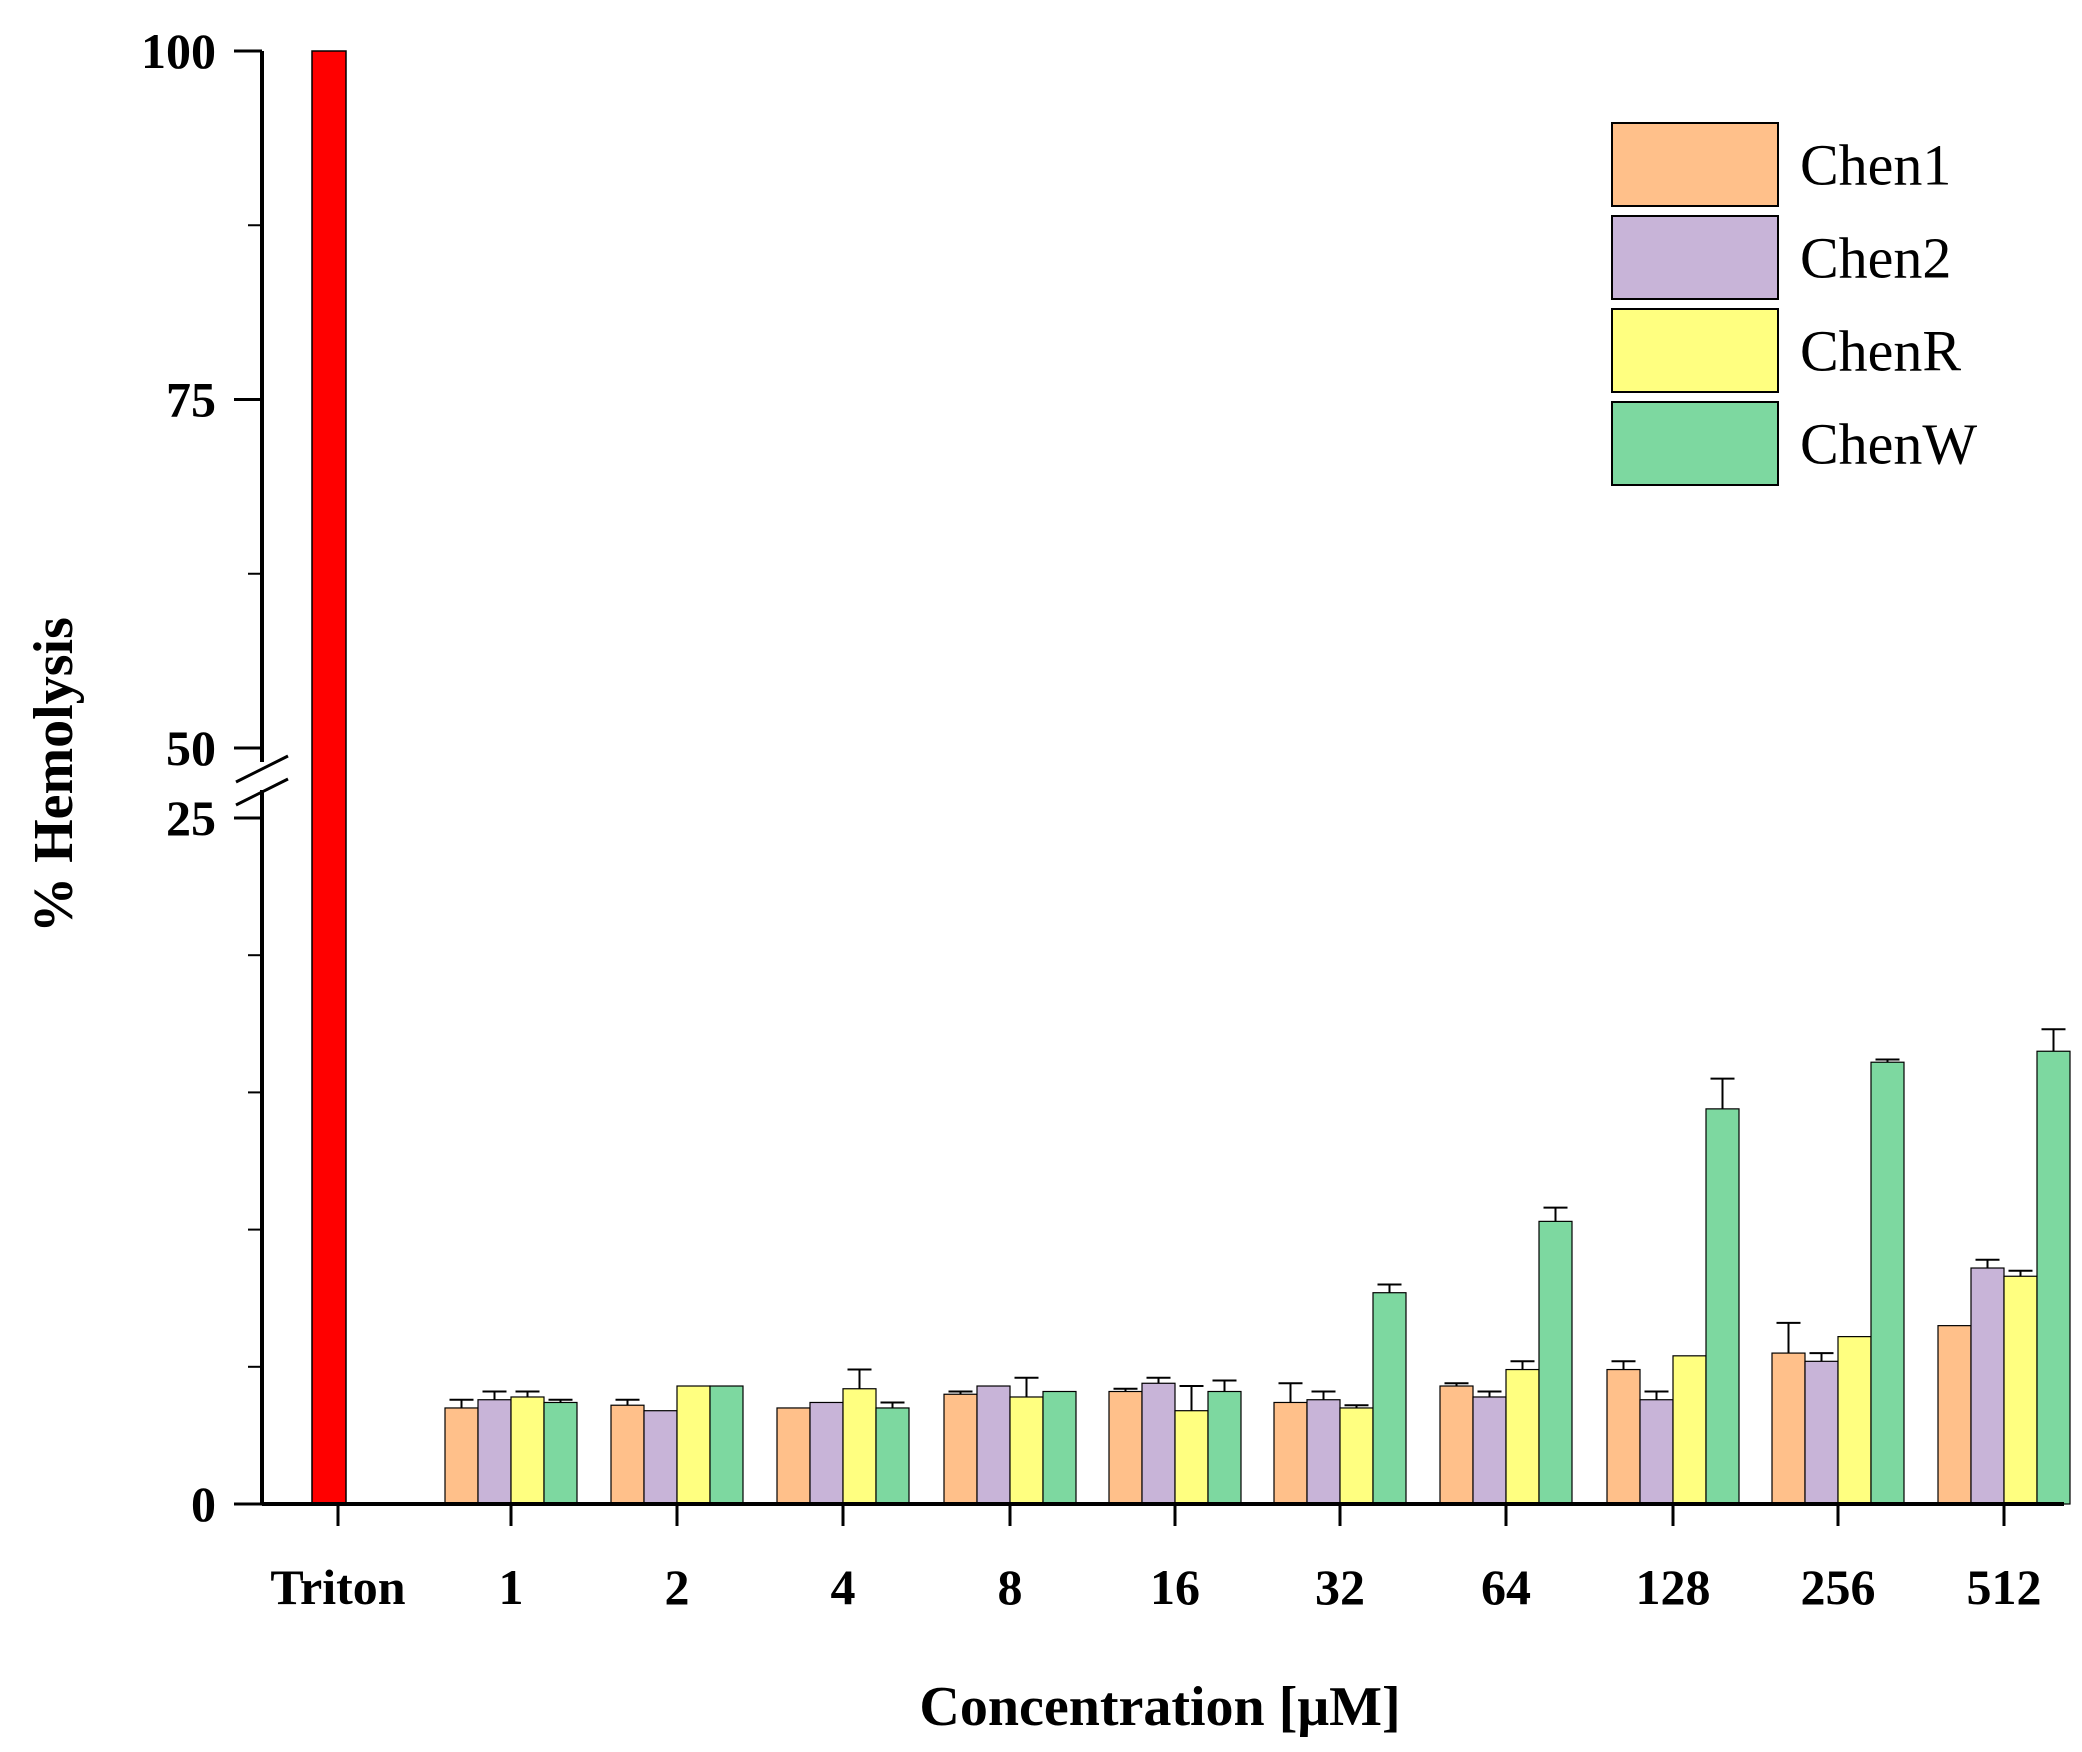 Image resolution: width=2082 pixels, height=1752 pixels. Describe the element at coordinates (1888, 444) in the screenshot. I see `legend-label-chenw: ChenW` at that location.